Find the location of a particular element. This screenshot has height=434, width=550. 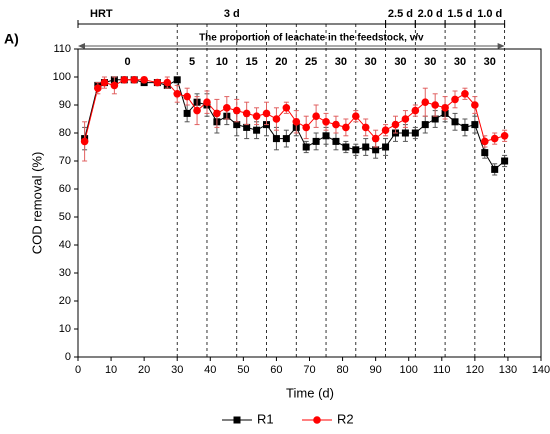

y-tick-label: 20 is located at coordinates (65, 301).